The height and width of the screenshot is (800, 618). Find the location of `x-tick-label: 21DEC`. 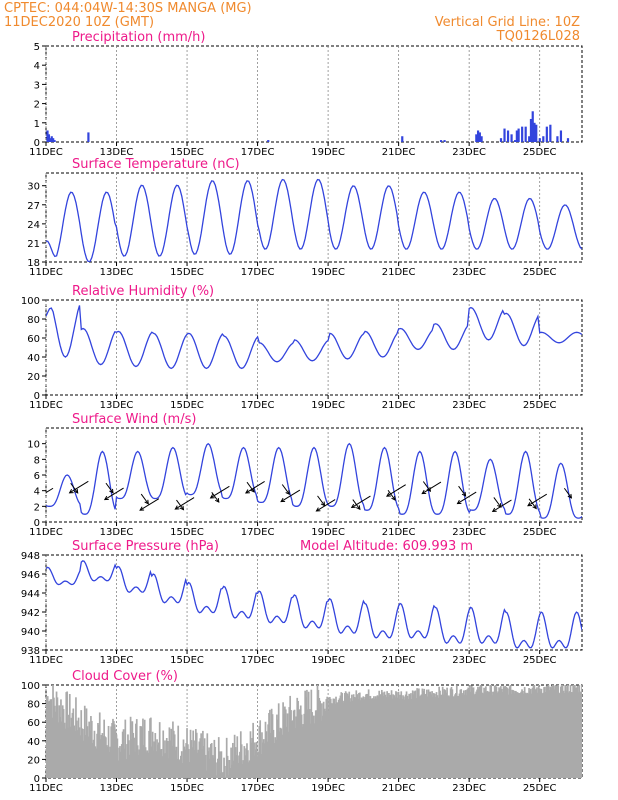

x-tick-label: 21DEC is located at coordinates (399, 272).